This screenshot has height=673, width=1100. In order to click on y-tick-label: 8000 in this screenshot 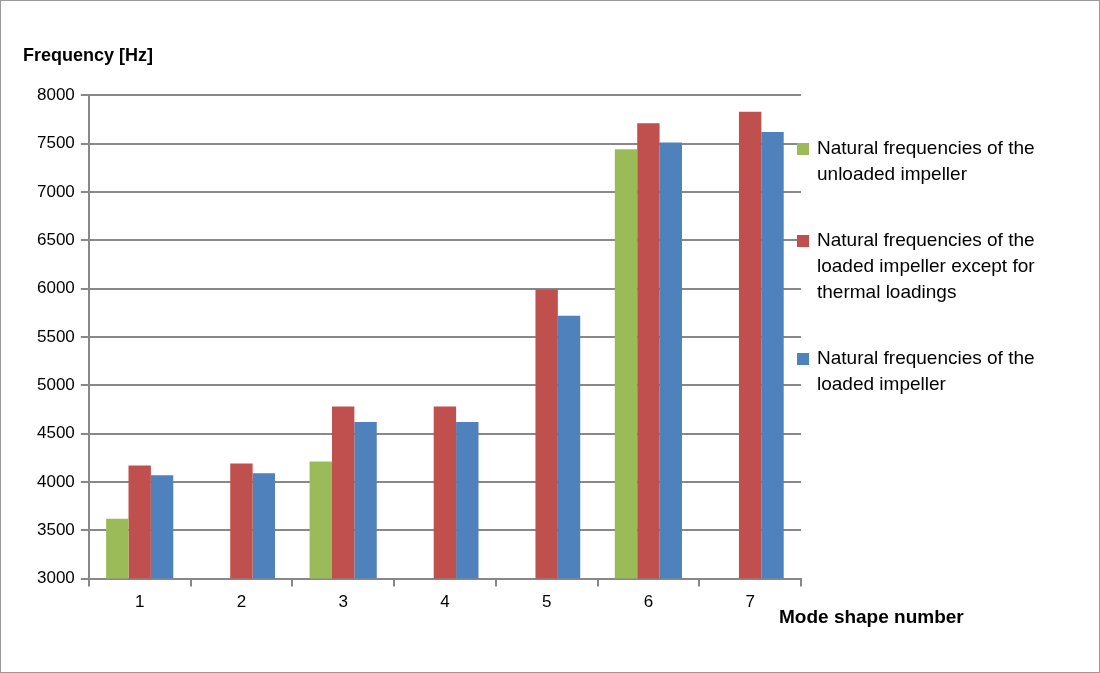, I will do `click(55, 94)`.